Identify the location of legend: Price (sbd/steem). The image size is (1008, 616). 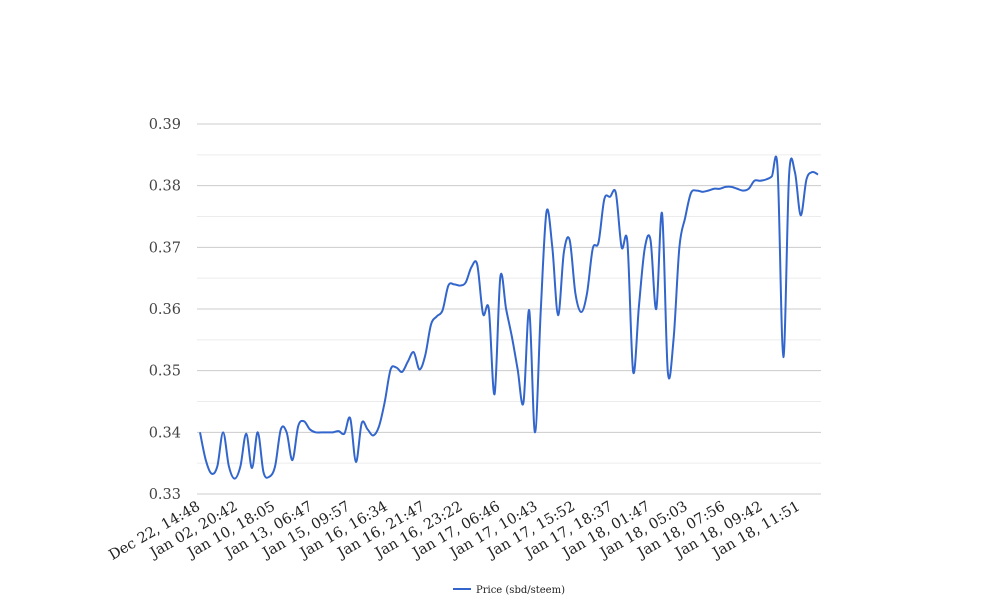
(509, 590).